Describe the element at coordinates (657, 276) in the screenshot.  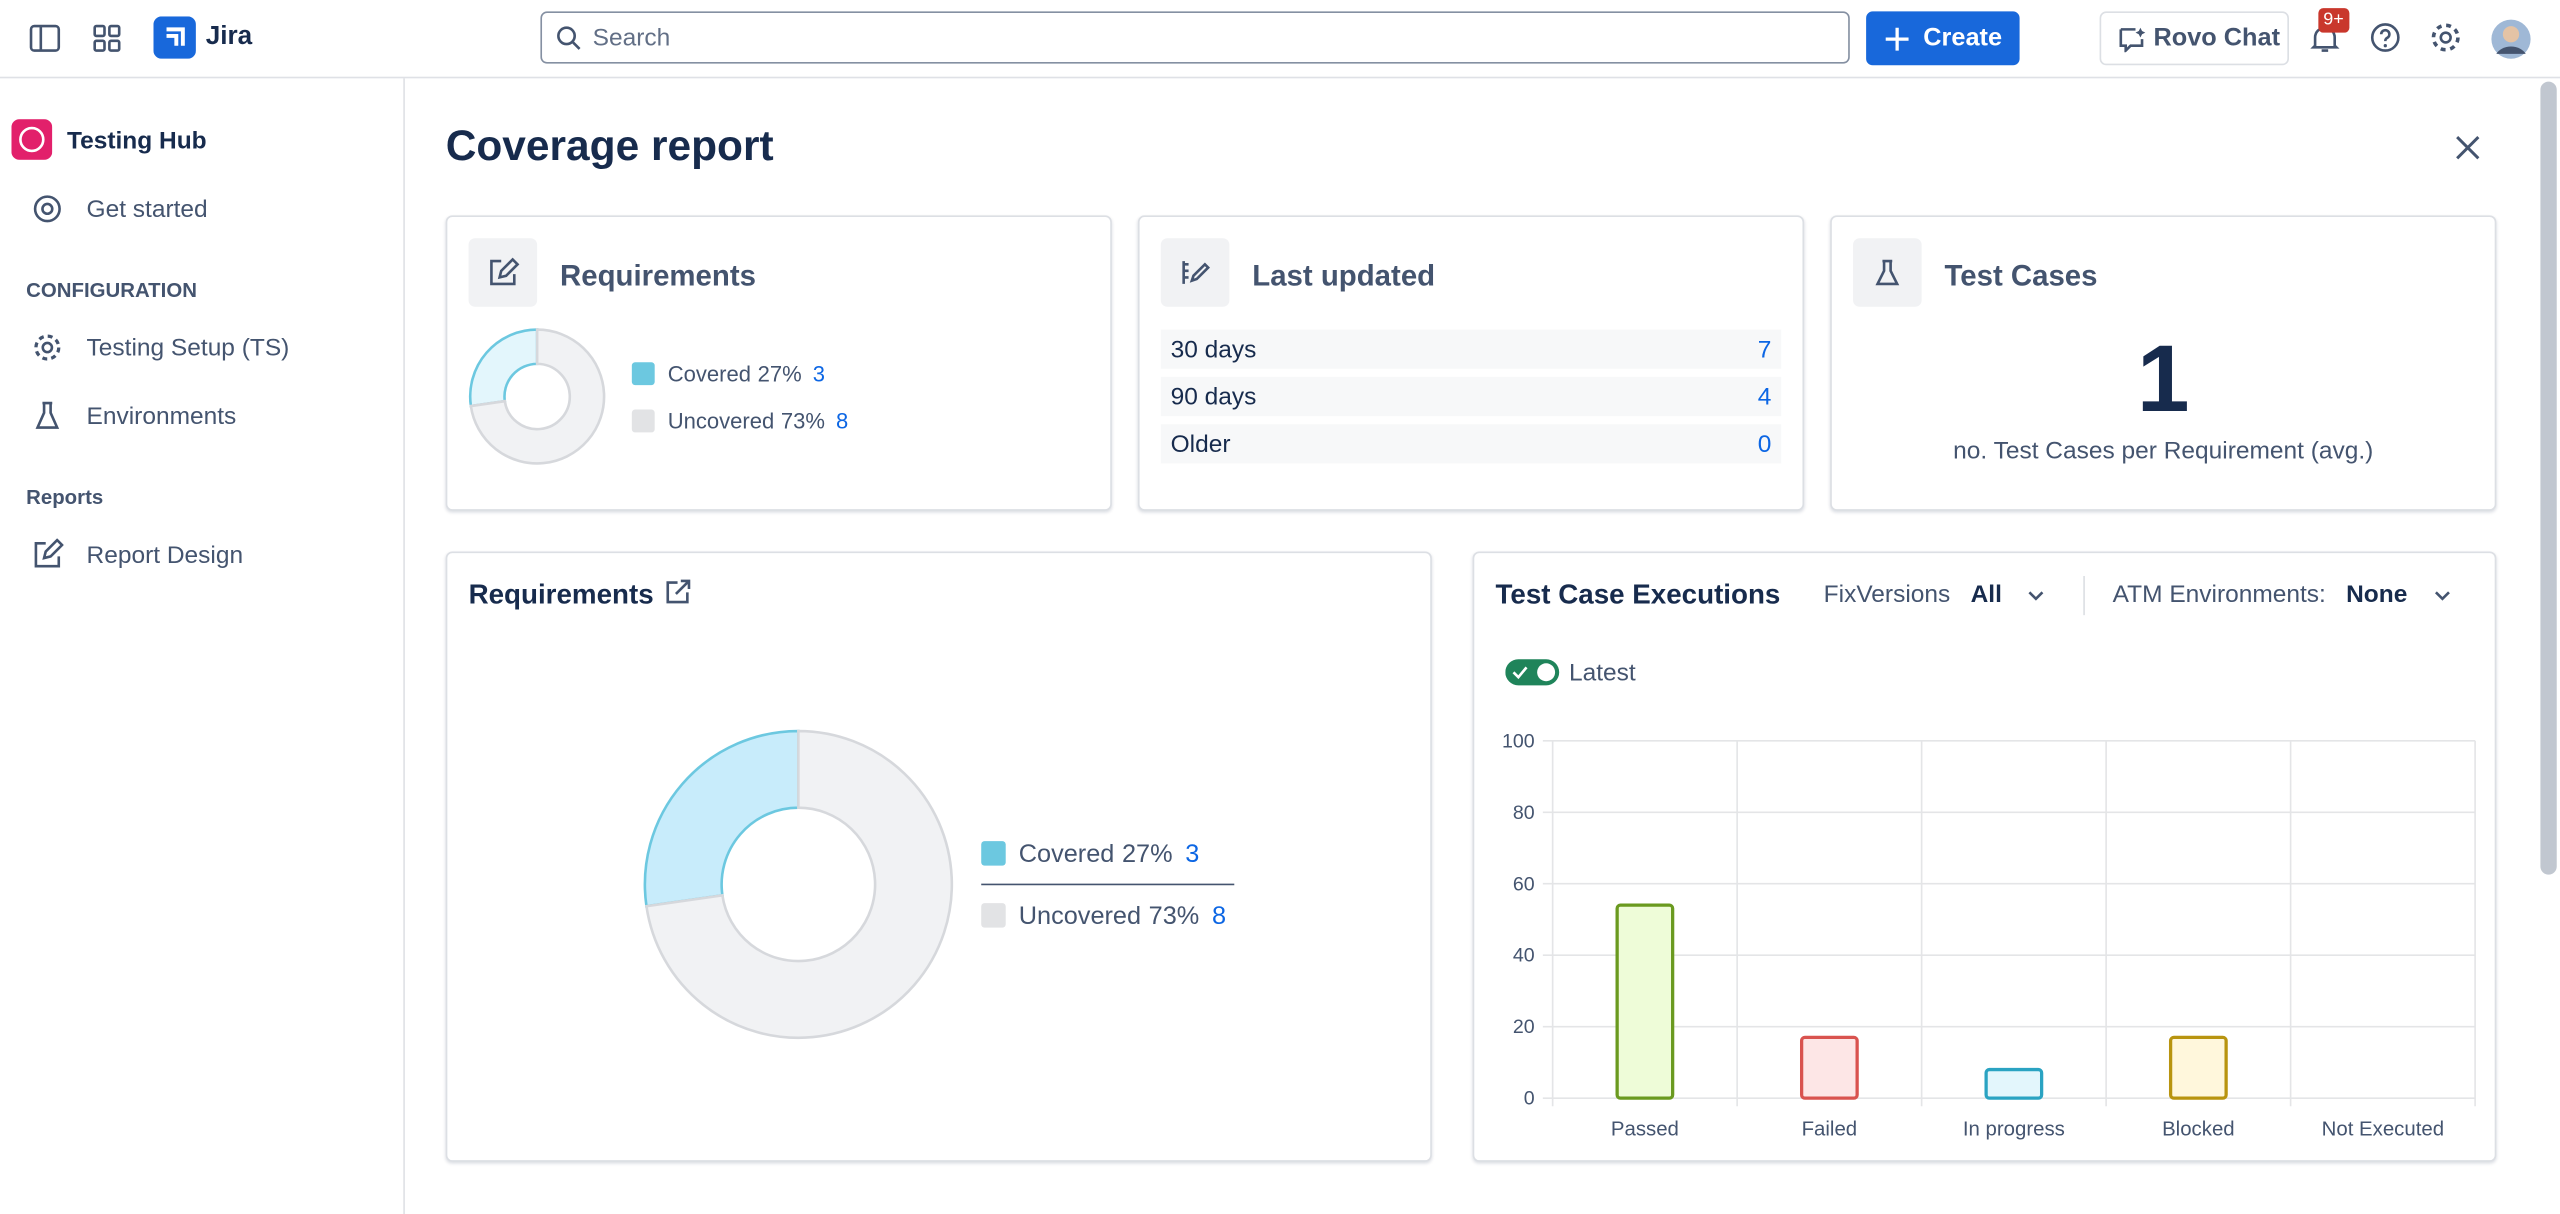
I see `card-title: Requirements` at that location.